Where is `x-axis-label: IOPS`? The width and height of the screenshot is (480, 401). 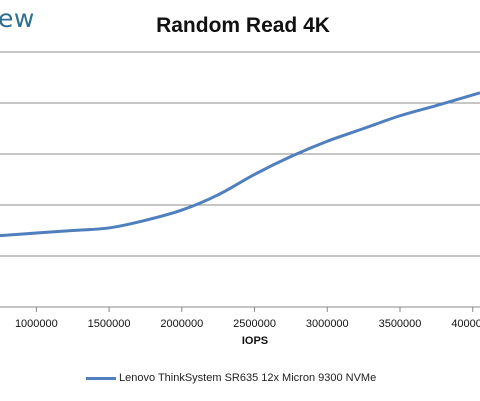
x-axis-label: IOPS is located at coordinates (255, 341).